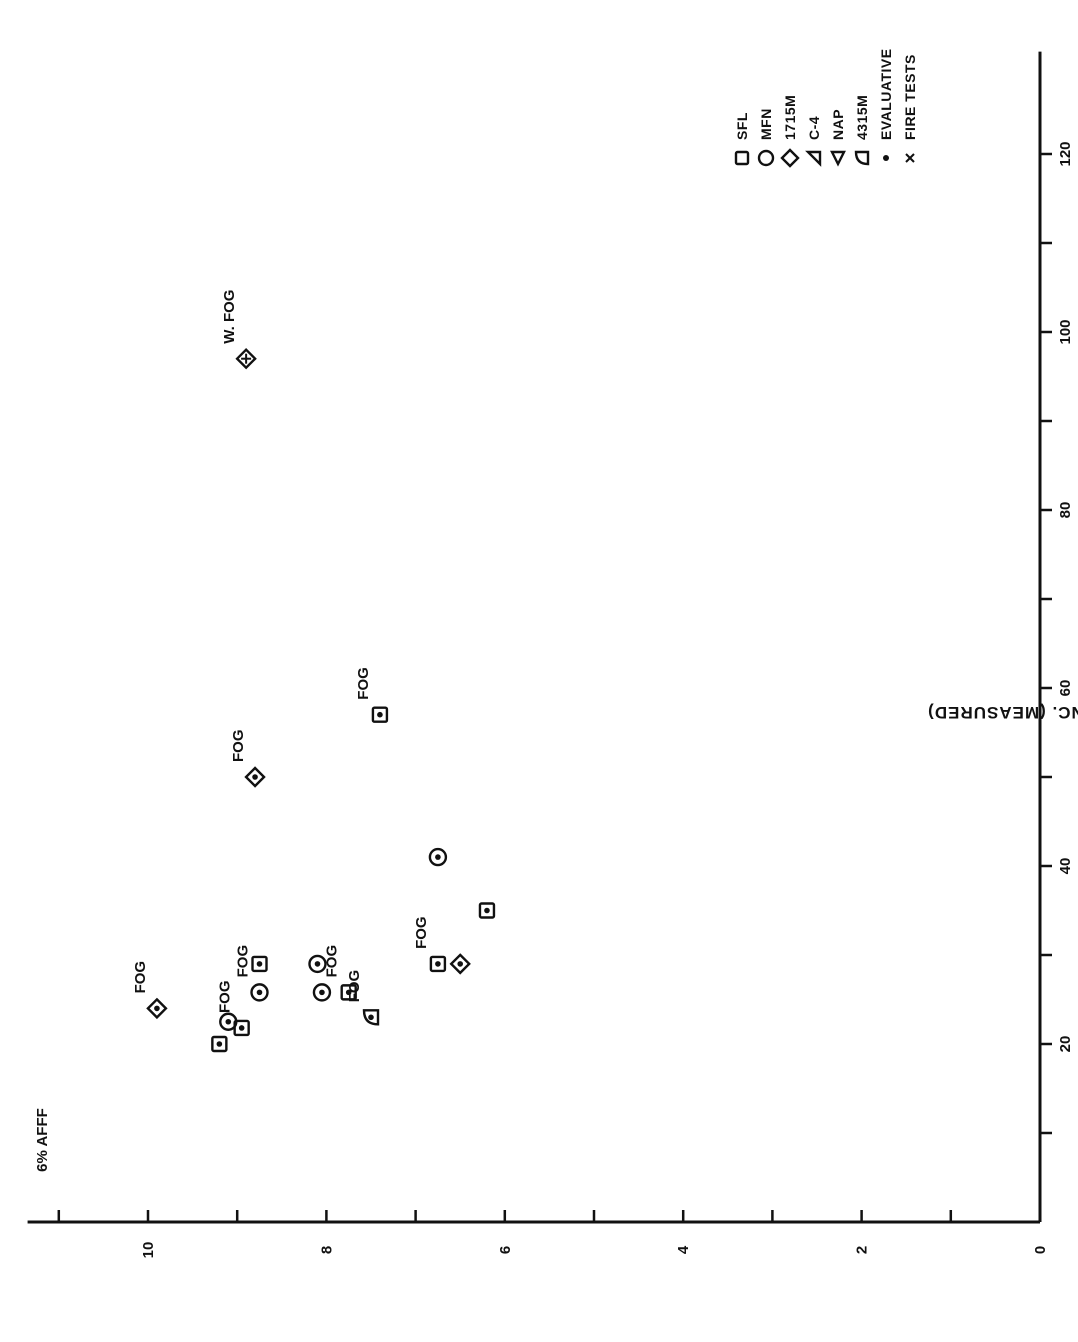 Image resolution: width=1078 pixels, height=1342 pixels. Describe the element at coordinates (862, 158) in the screenshot. I see `legend-marker-quad` at that location.